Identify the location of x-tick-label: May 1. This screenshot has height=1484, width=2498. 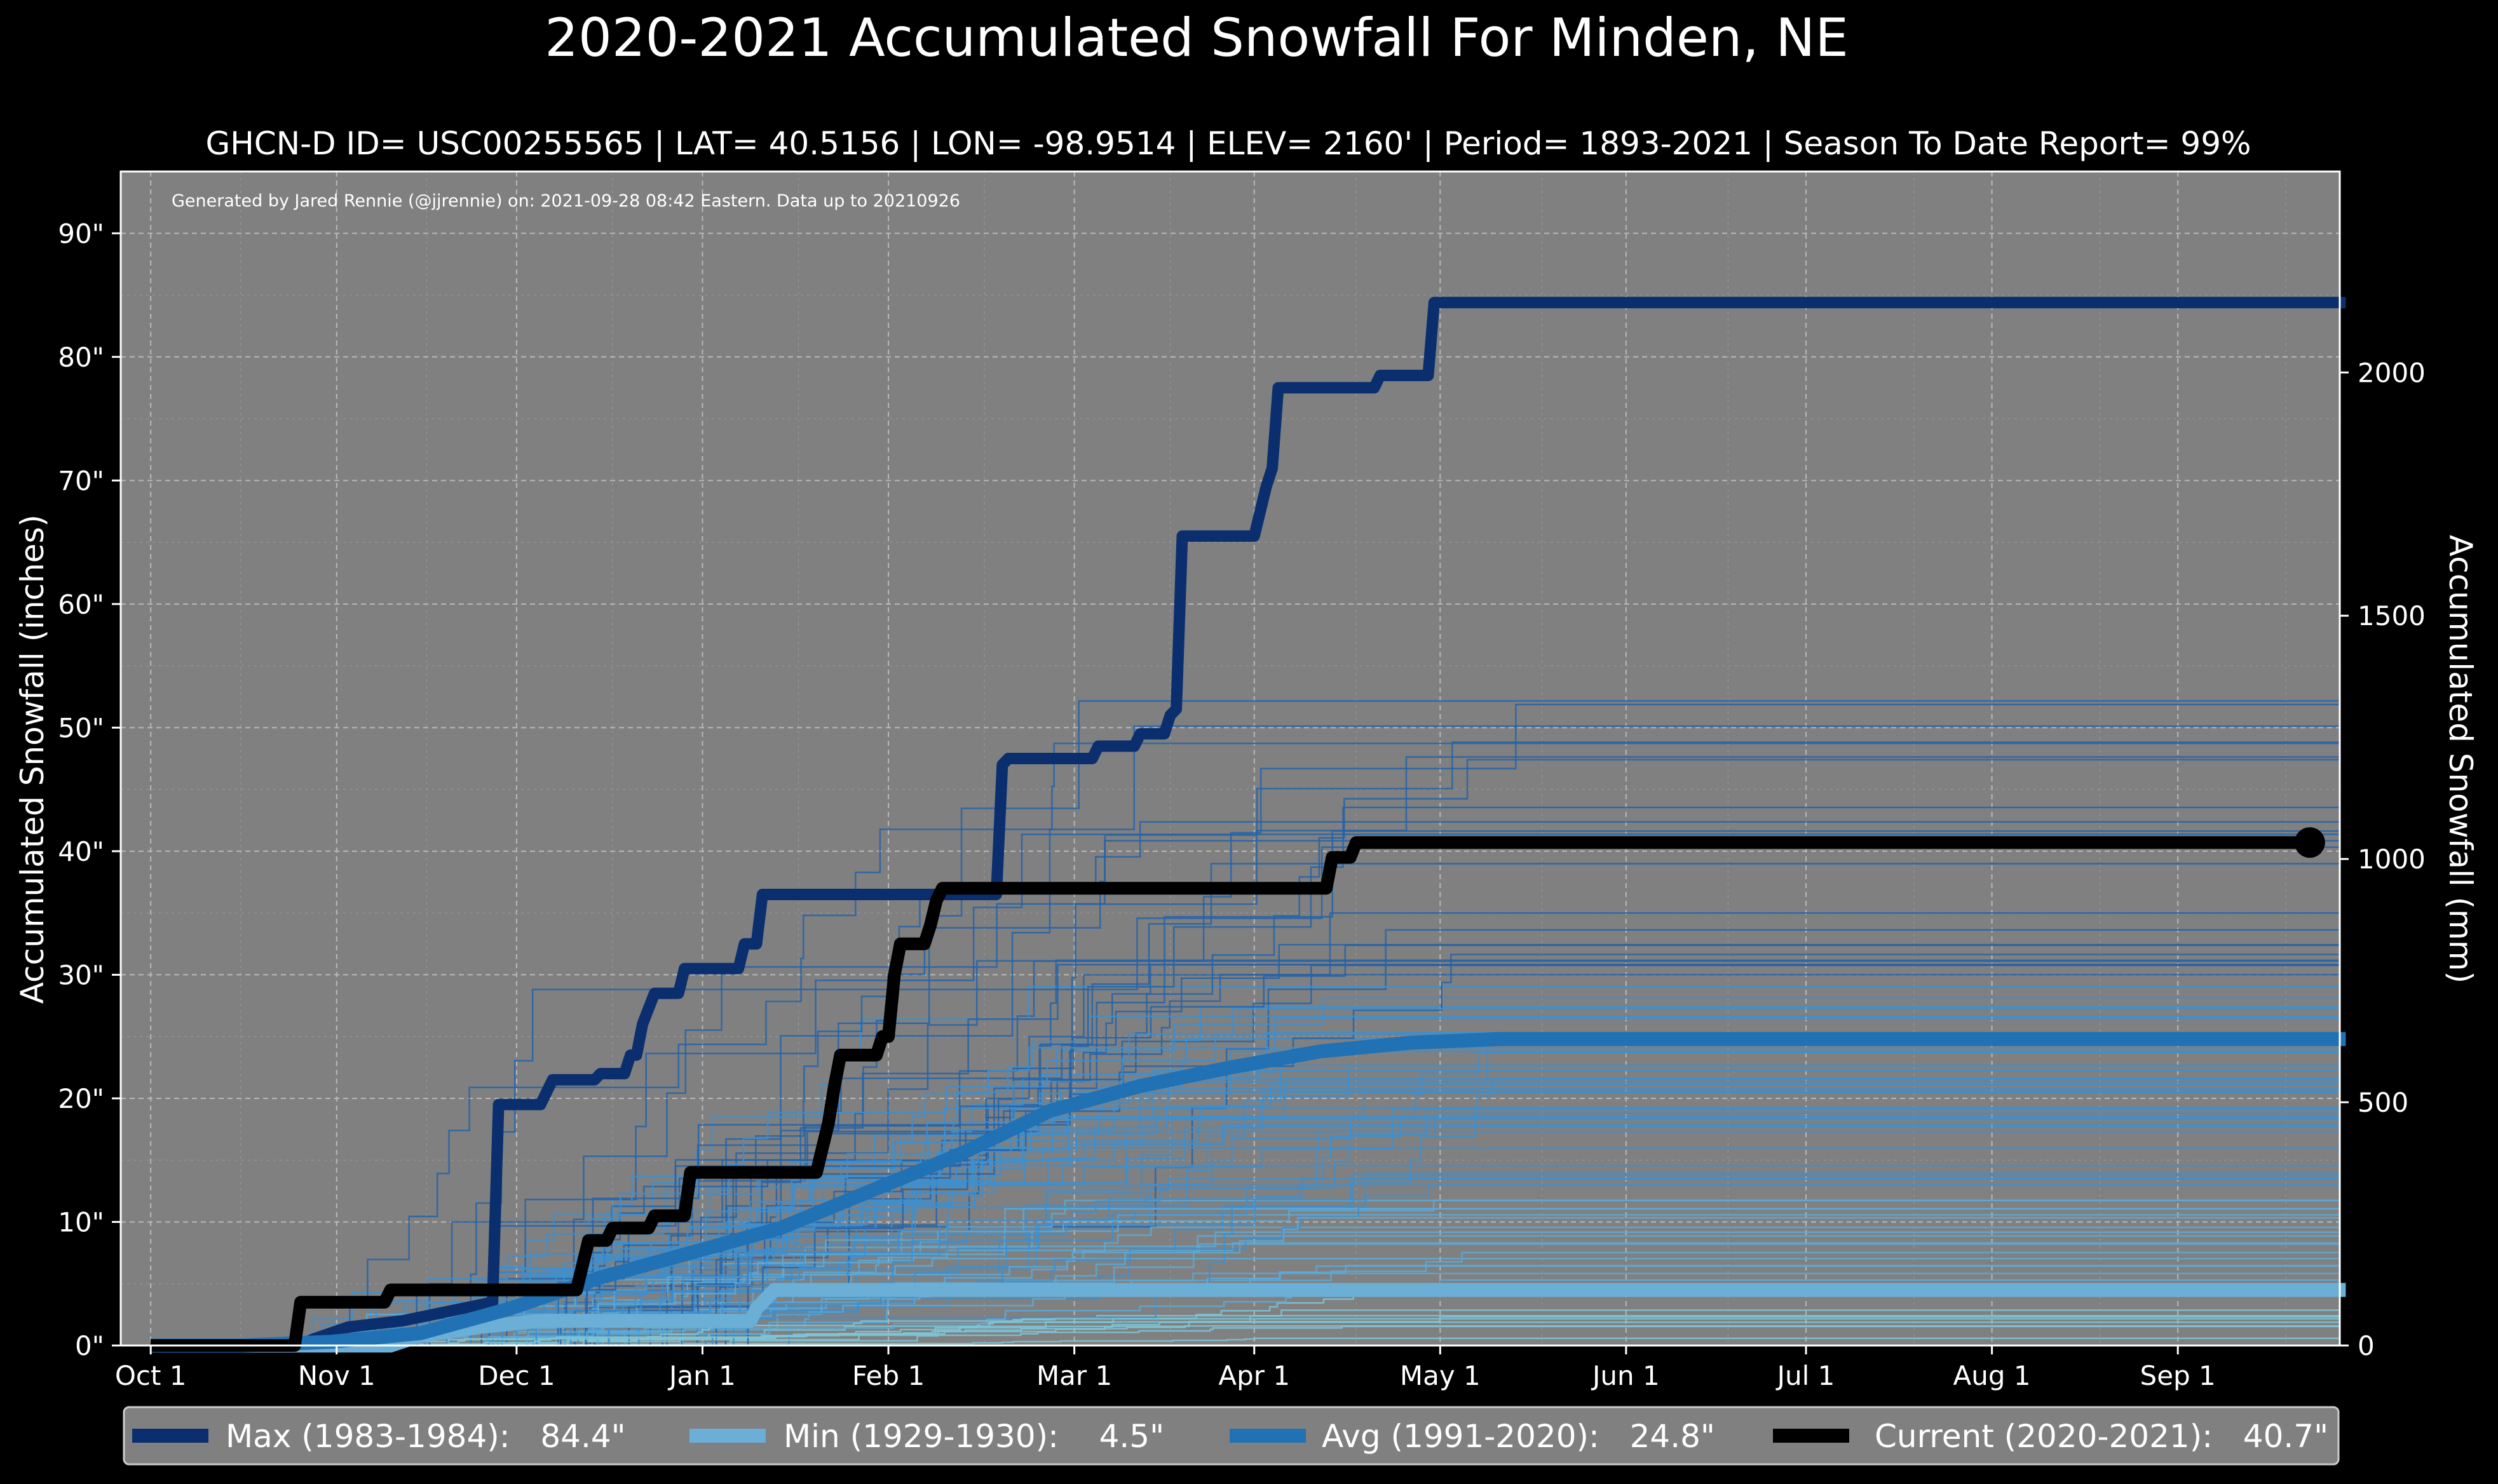
(1440, 1375).